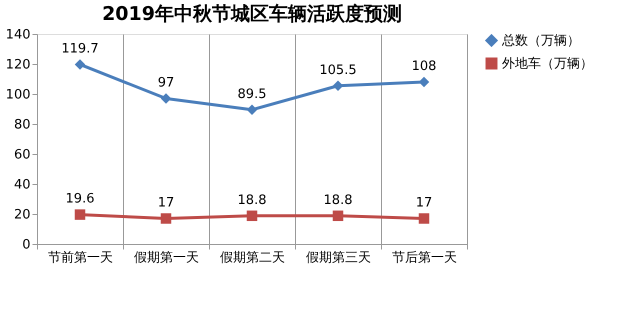 The image size is (641, 320). Describe the element at coordinates (166, 83) in the screenshot. I see `data-label: 97` at that location.